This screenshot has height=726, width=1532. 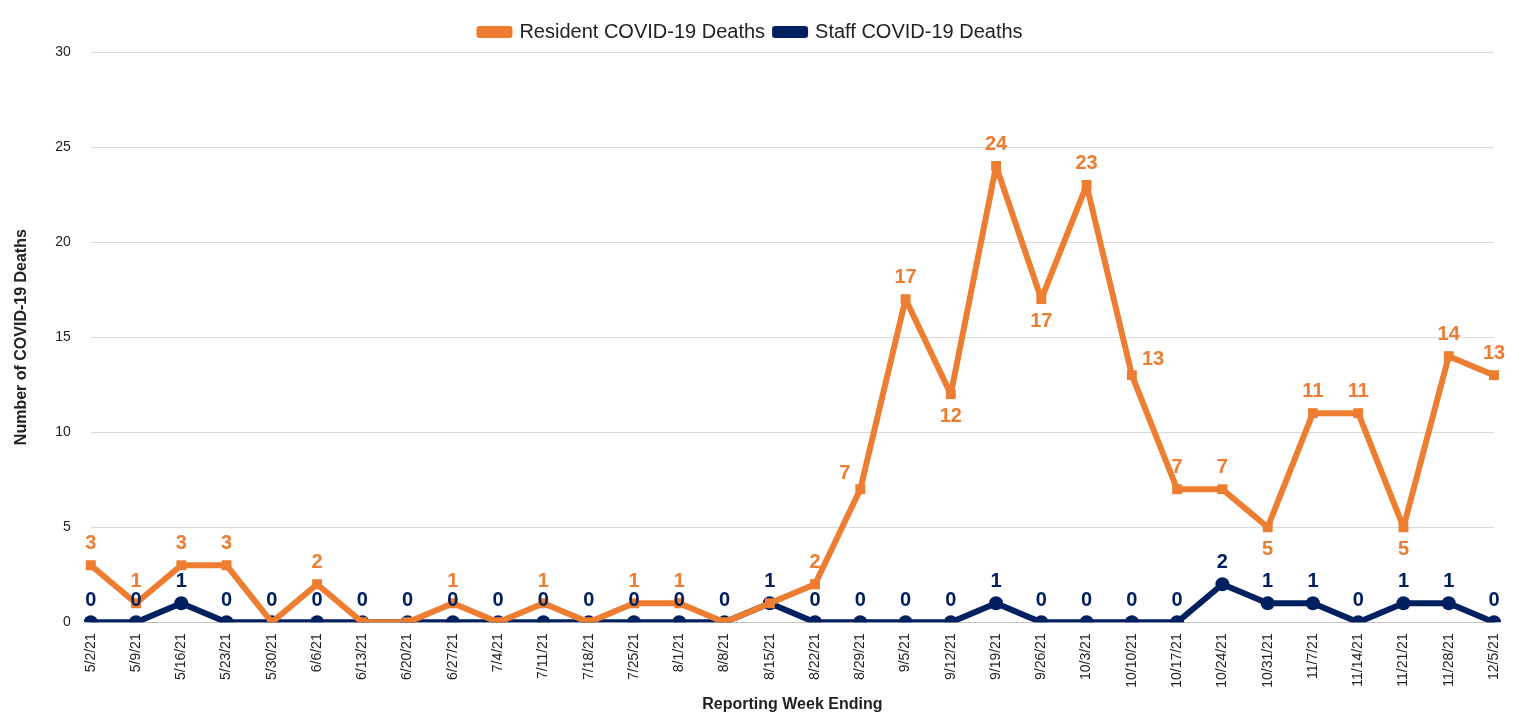 I want to click on y-tick-label: 0, so click(x=66, y=621).